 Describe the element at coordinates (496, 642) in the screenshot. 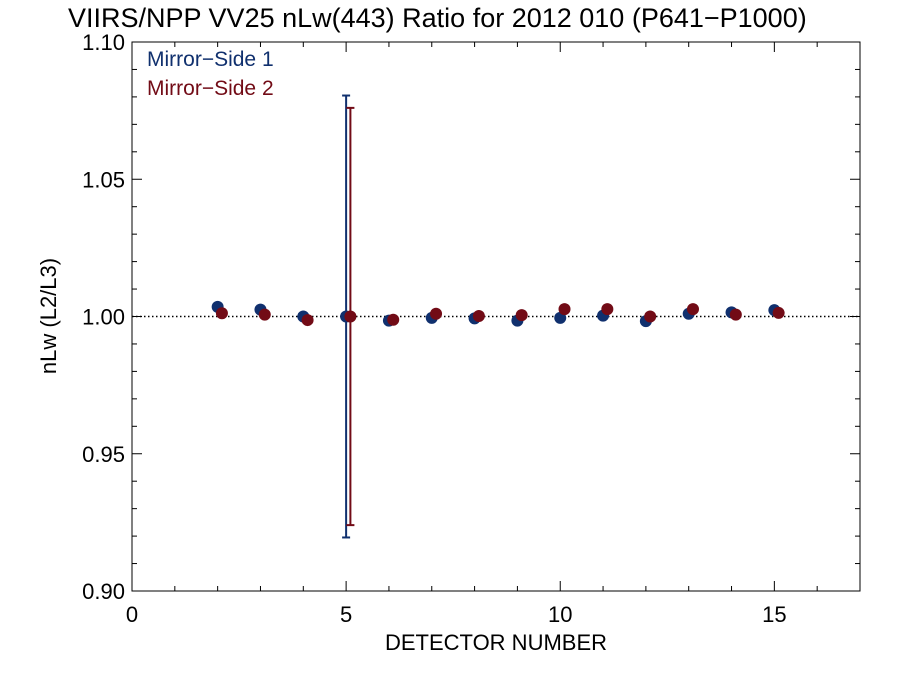

I see `x-axis-title: DETECTOR NUMBER` at that location.